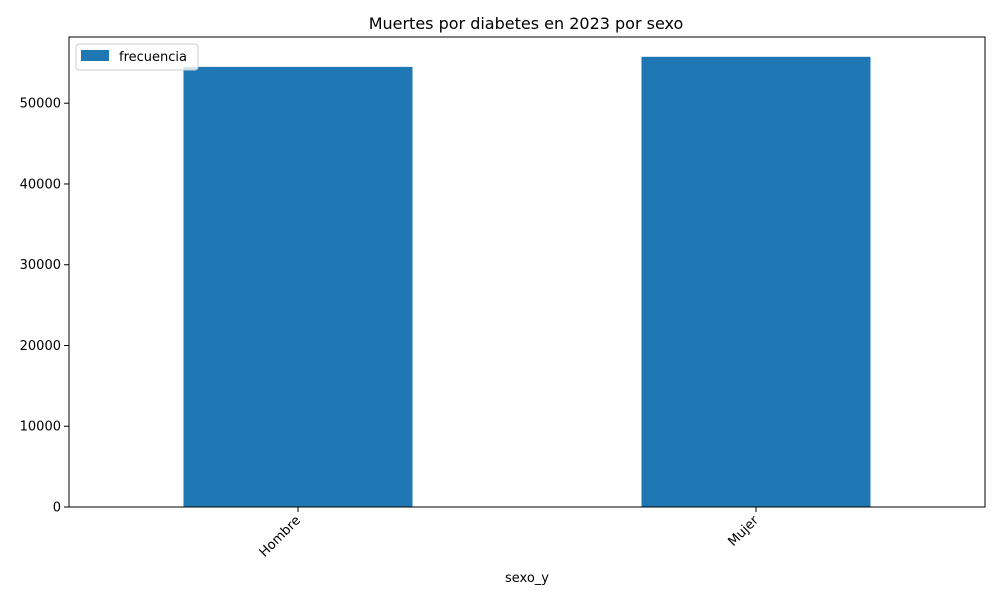  What do you see at coordinates (40, 427) in the screenshot?
I see `y-tick-label: 10000` at bounding box center [40, 427].